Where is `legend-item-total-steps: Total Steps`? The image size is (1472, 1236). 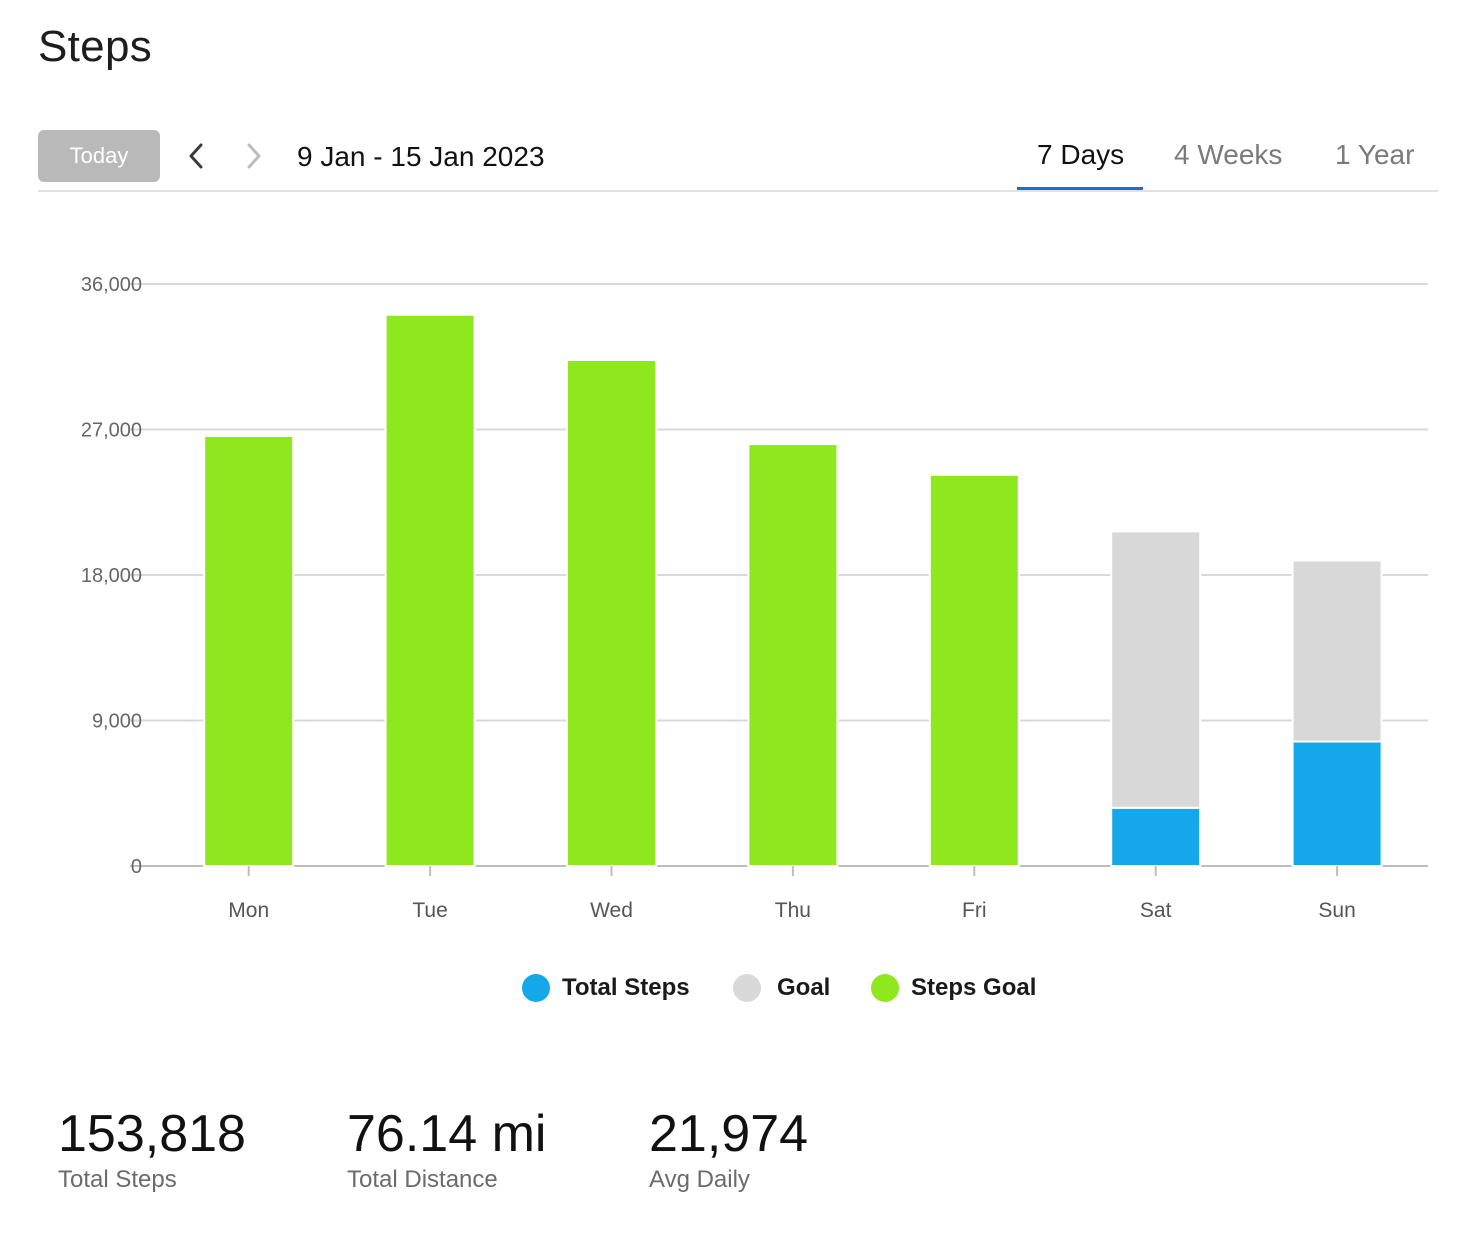 legend-item-total-steps: Total Steps is located at coordinates (606, 988).